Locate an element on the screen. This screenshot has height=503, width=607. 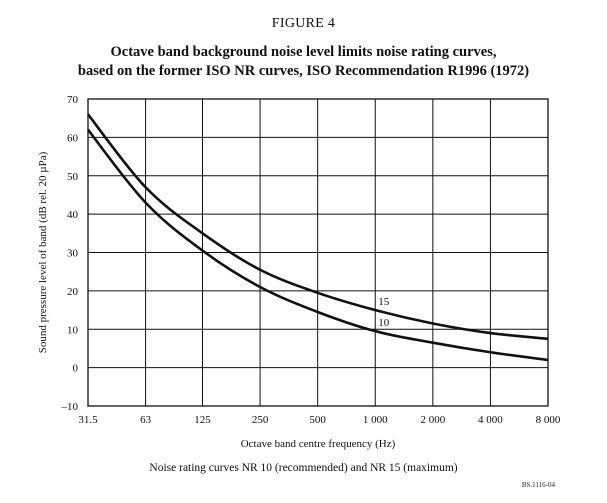
x-tick-label: 500 is located at coordinates (317, 420).